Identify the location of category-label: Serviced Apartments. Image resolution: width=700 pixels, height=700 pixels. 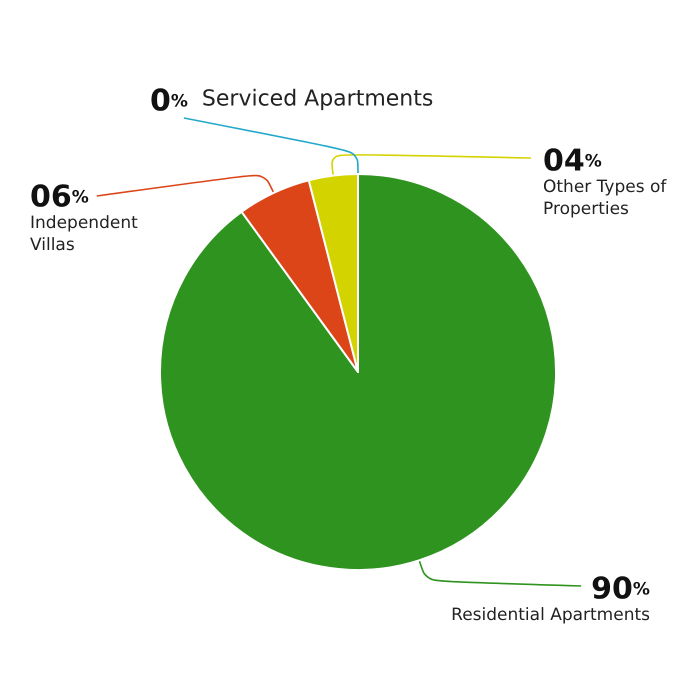
(318, 99).